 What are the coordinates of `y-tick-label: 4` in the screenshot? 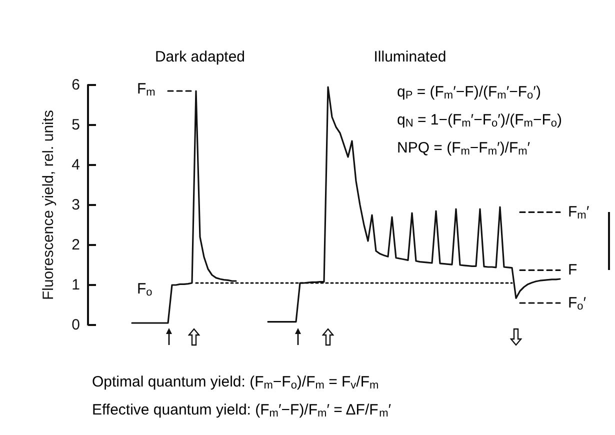 It's located at (76, 165).